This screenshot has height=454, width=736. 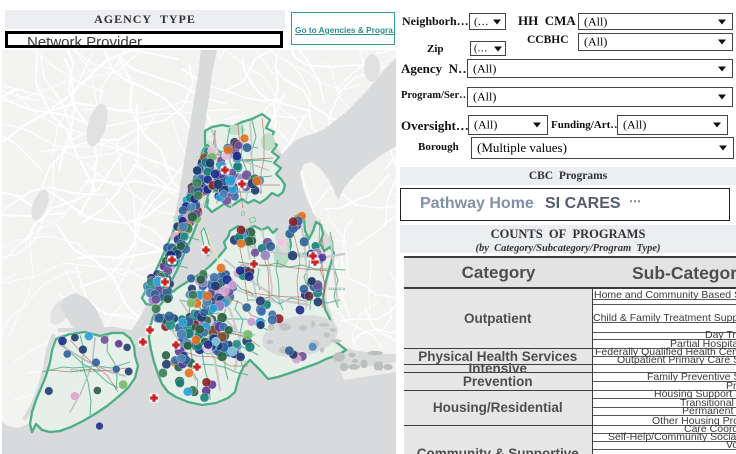 I want to click on svg-text: JAMAICA, so click(x=337, y=288).